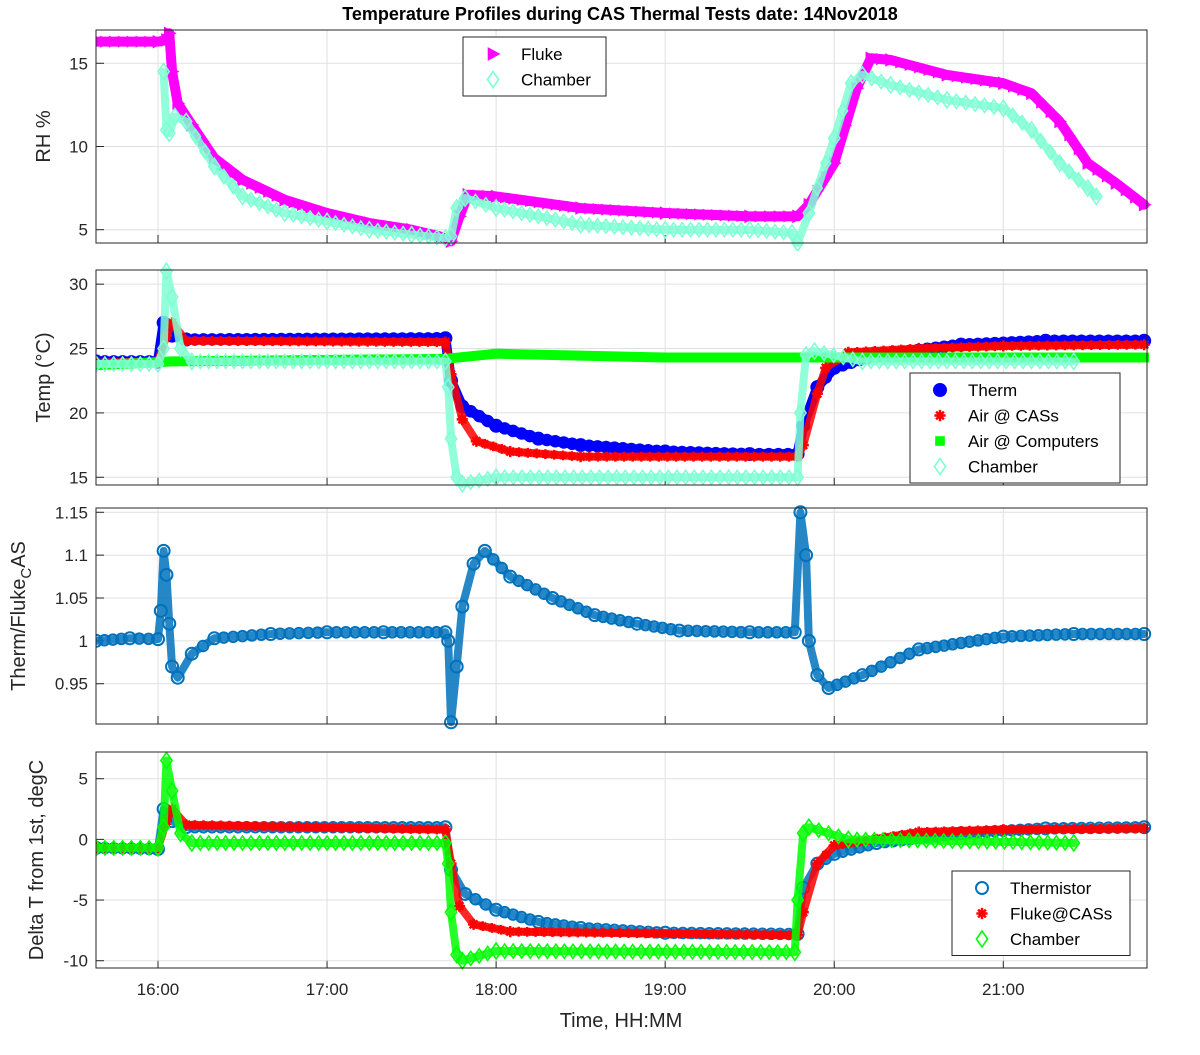 Image resolution: width=1200 pixels, height=1055 pixels. I want to click on x-tick-label: 21:00, so click(1003, 989).